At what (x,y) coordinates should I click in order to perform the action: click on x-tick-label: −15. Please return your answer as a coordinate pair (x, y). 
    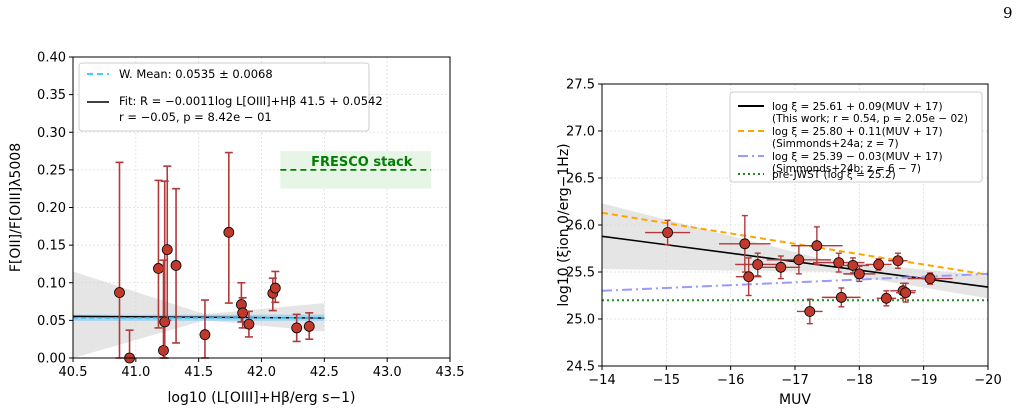
    Looking at the image, I should click on (666, 380).